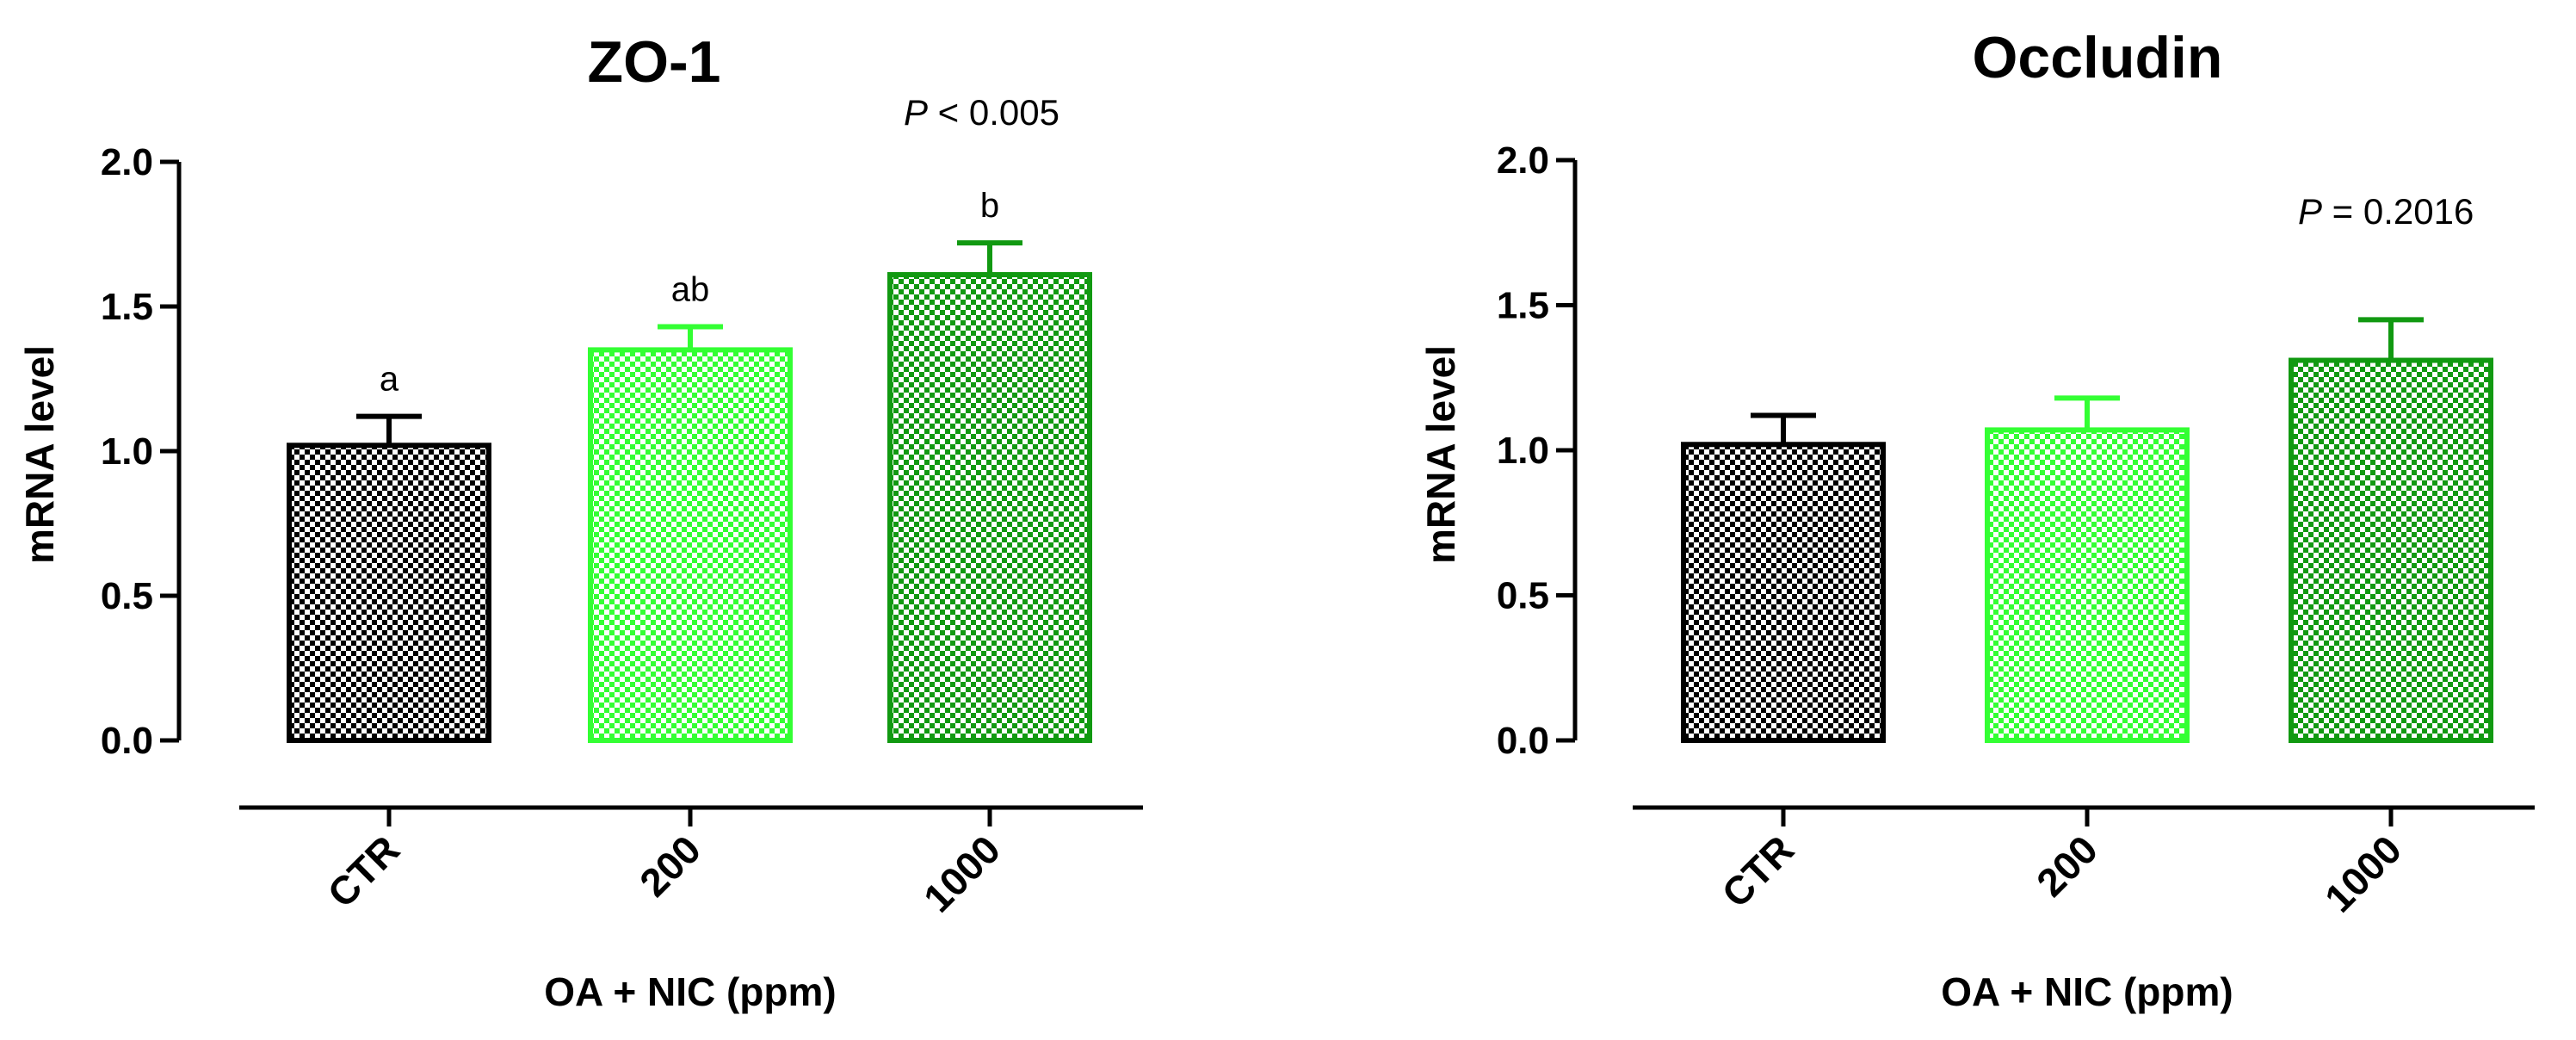 The width and height of the screenshot is (2576, 1040). Describe the element at coordinates (654, 62) in the screenshot. I see `chart-title: ZO-1` at that location.